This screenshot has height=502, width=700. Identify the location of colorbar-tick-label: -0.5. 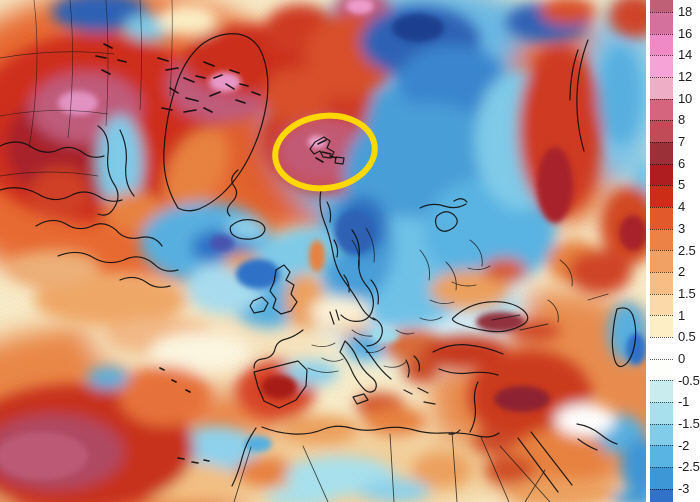
(689, 380).